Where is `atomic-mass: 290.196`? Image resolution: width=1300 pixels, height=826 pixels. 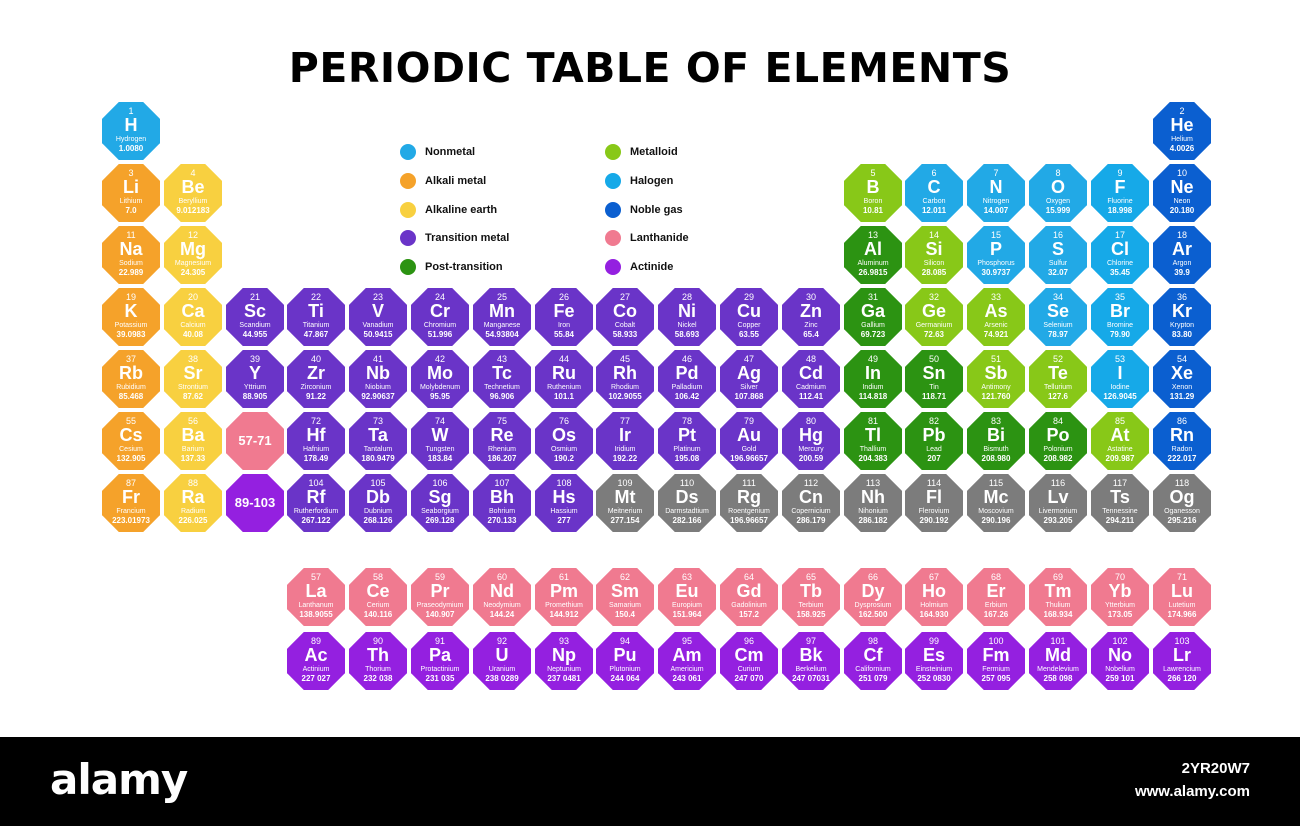 atomic-mass: 290.196 is located at coordinates (996, 520).